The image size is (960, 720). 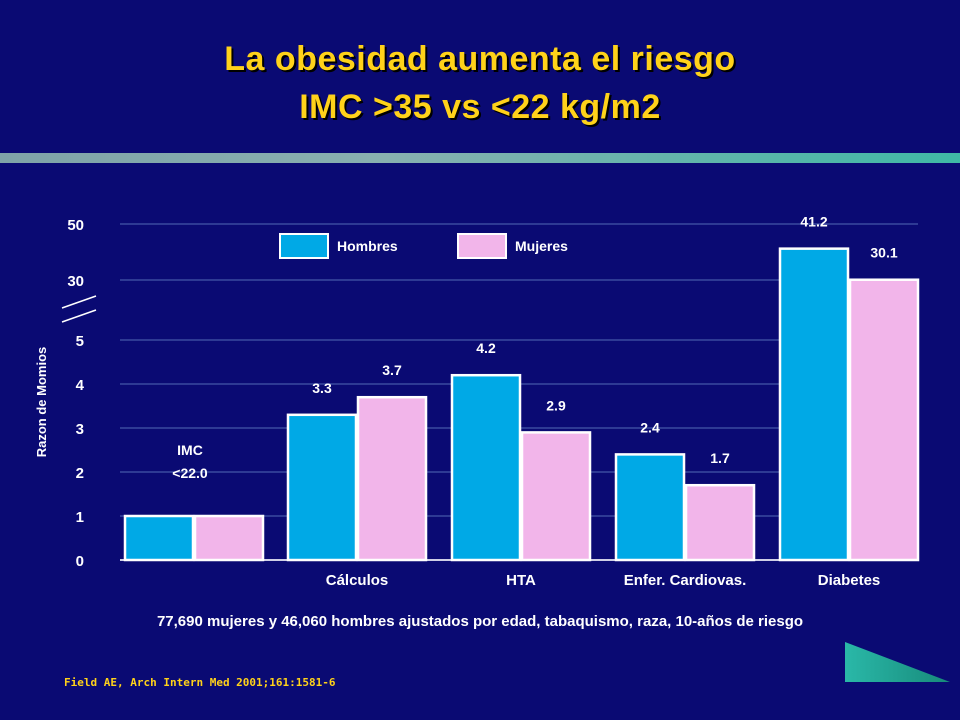 What do you see at coordinates (190, 473) in the screenshot?
I see `baseline-annotation: <22.0` at bounding box center [190, 473].